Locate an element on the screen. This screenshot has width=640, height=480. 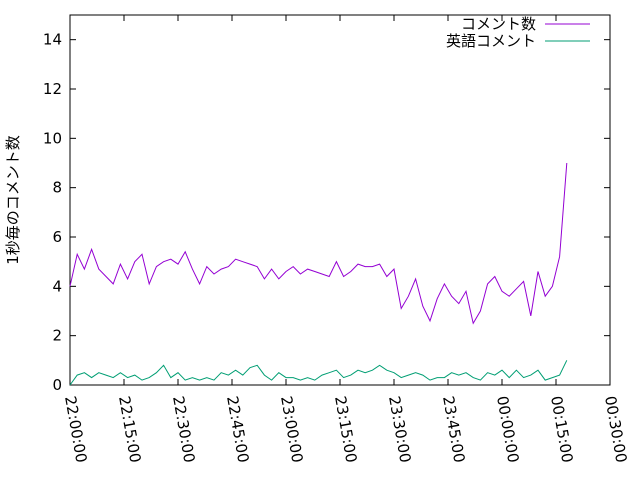
x-tick-label: 23:00:00 is located at coordinates (291, 429).